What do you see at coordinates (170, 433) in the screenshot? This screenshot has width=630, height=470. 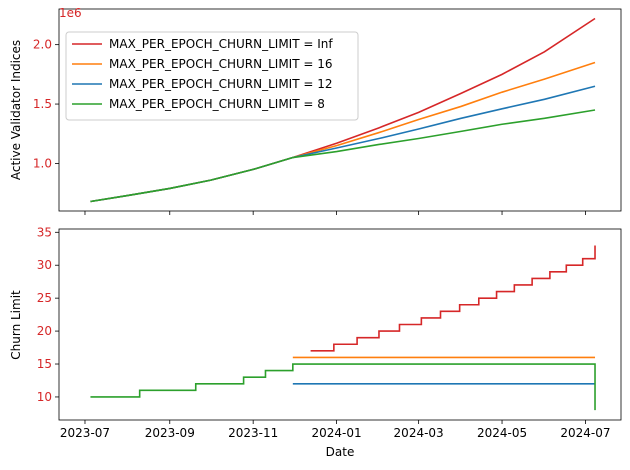 I see `x-tick-label: 2023-09` at bounding box center [170, 433].